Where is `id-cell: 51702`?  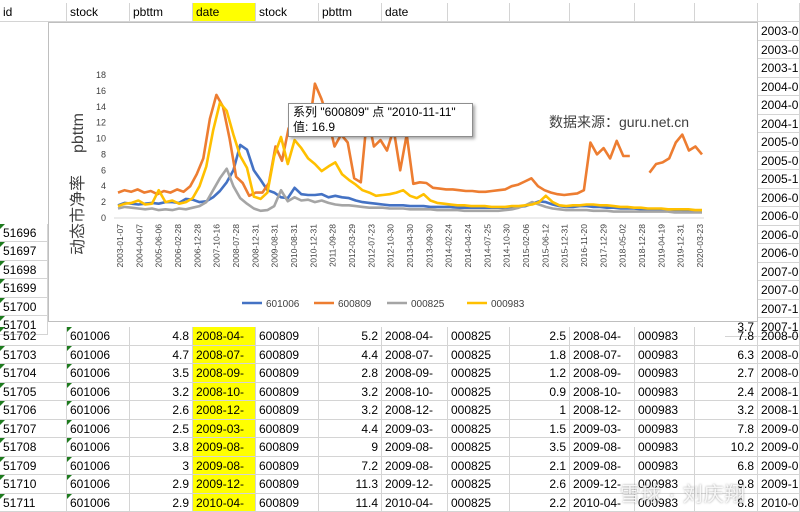
id-cell: 51702 is located at coordinates (33, 336).